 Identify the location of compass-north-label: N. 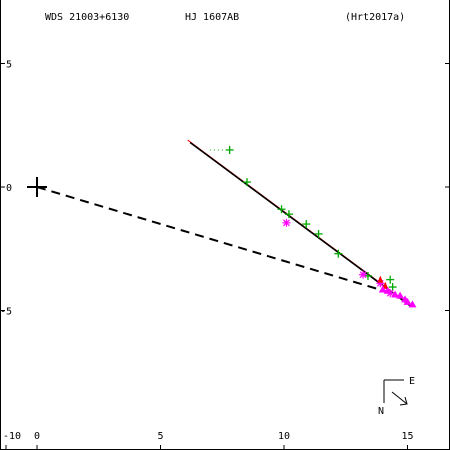
(381, 411).